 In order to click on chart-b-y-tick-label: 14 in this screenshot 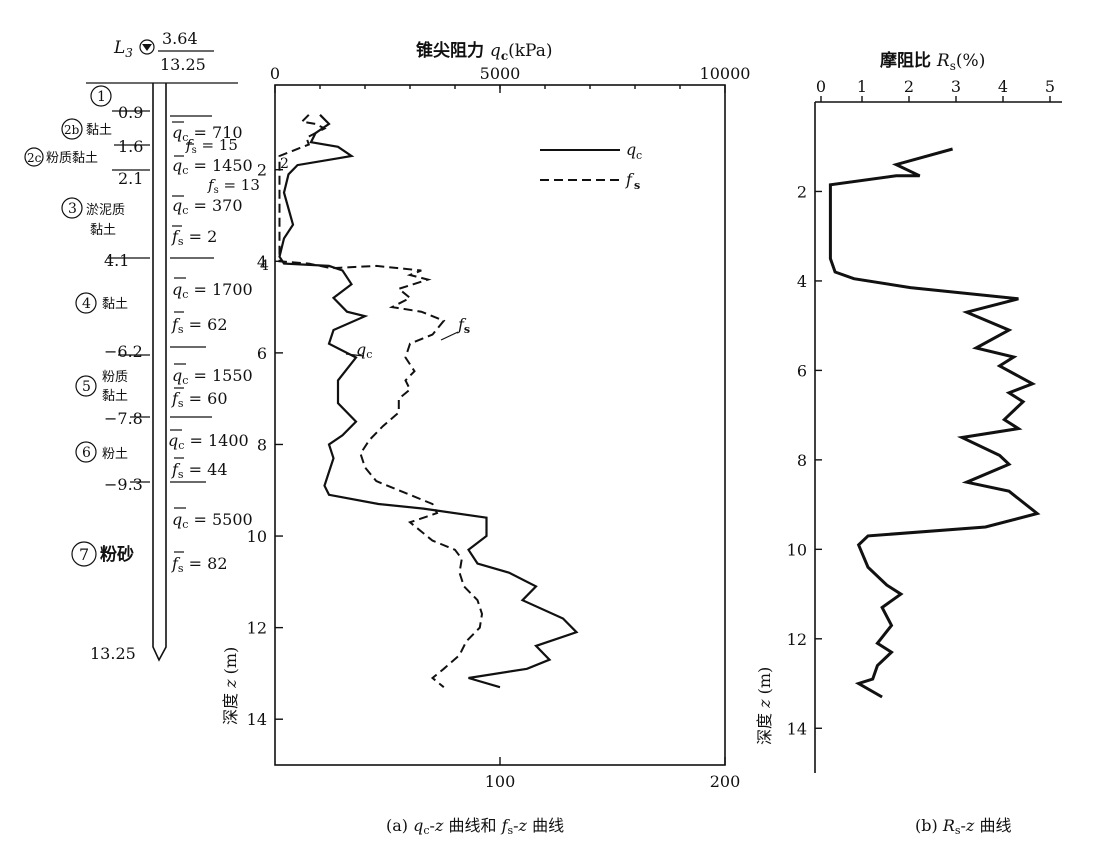, I will do `click(797, 728)`.